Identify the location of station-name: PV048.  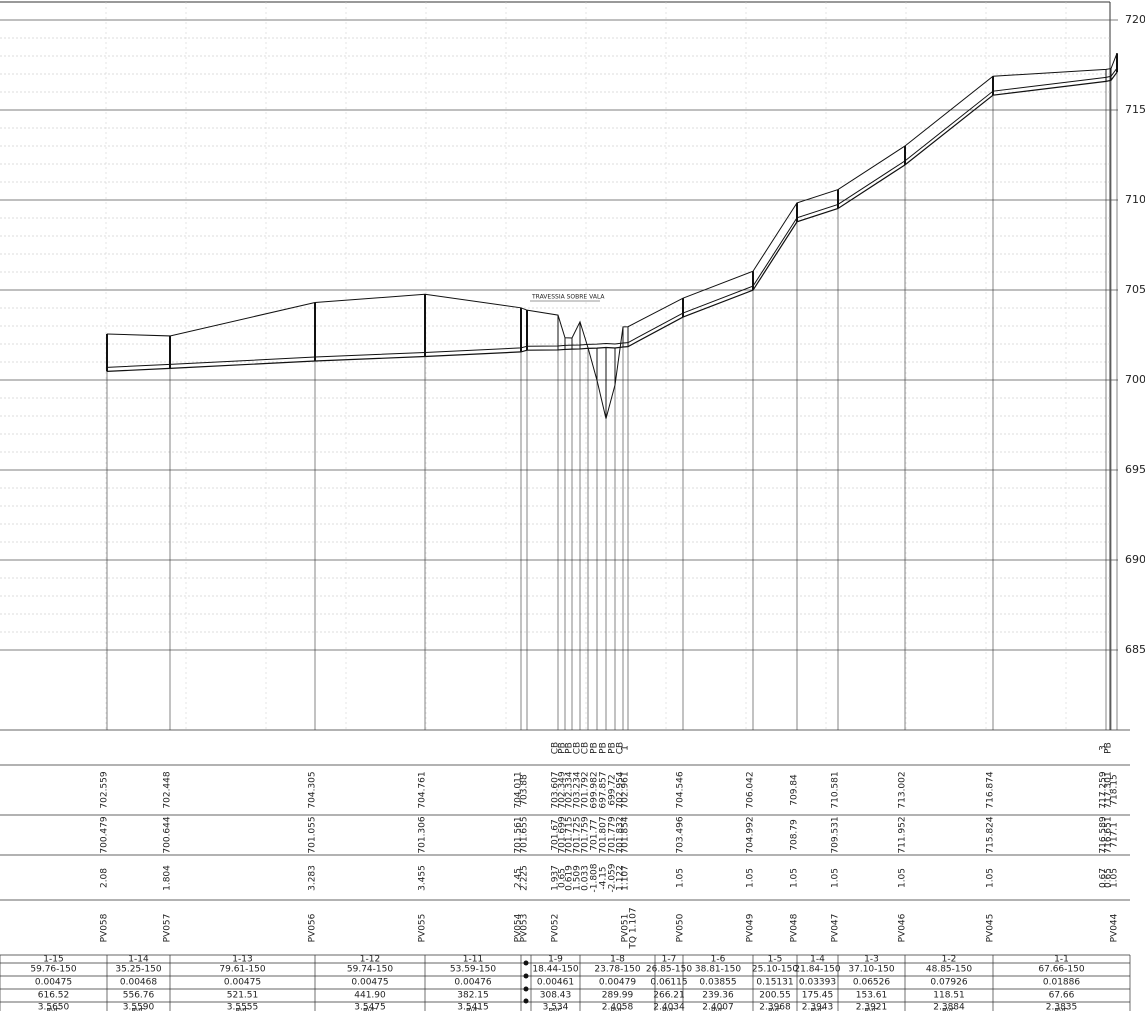
(795, 927).